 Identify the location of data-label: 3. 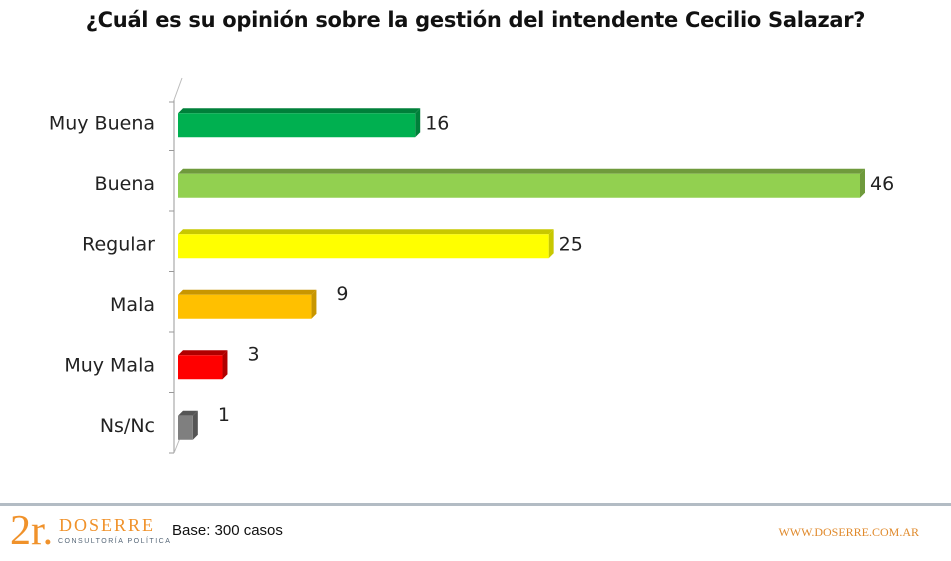
(253, 354).